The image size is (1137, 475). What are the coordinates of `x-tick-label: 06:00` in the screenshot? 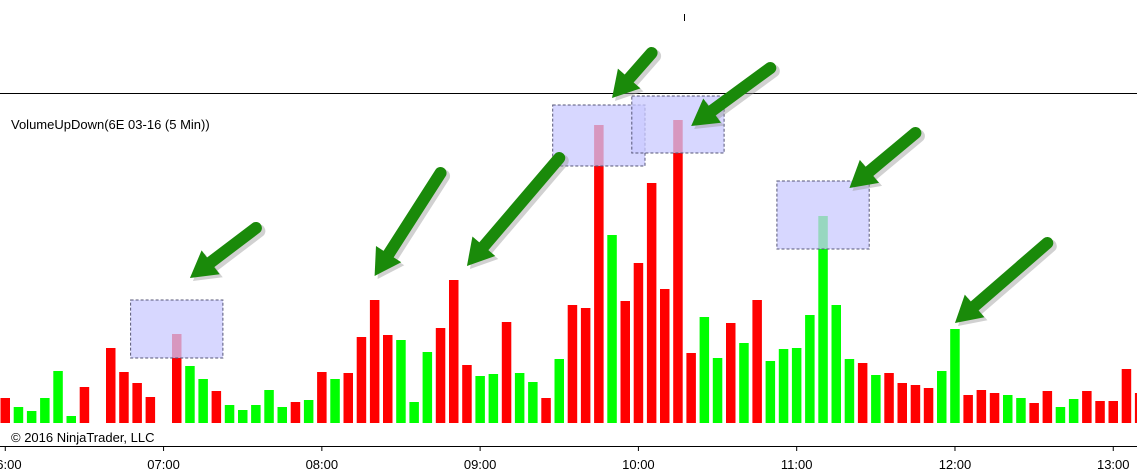 It's located at (11, 464).